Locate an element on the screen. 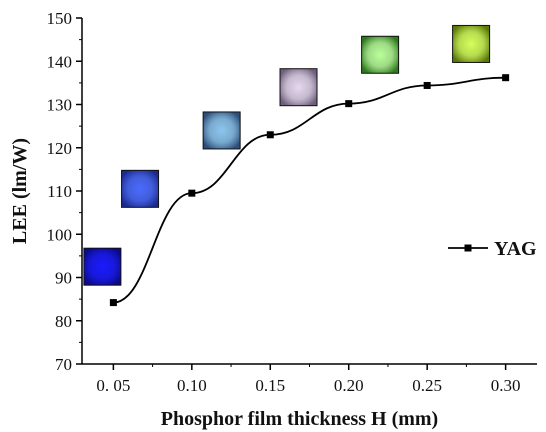 The image size is (546, 432). y-tick-label: 100 is located at coordinates (60, 234).